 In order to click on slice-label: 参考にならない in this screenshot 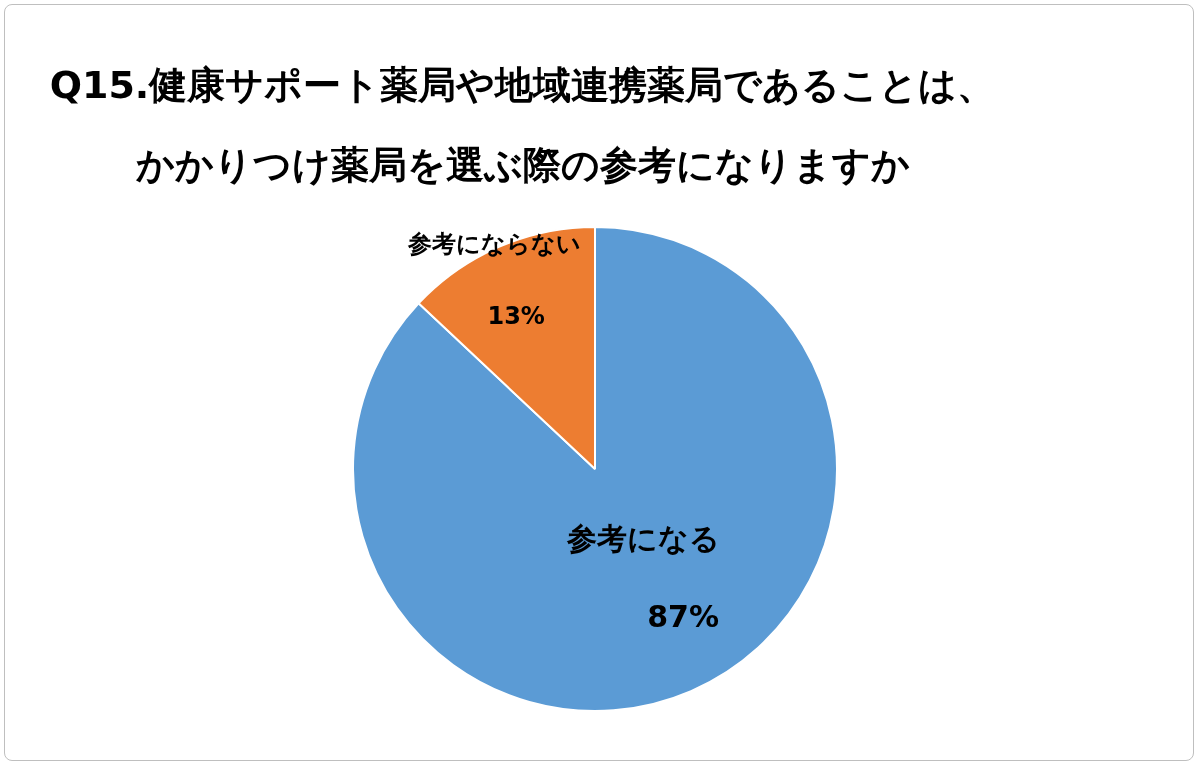, I will do `click(493, 244)`.